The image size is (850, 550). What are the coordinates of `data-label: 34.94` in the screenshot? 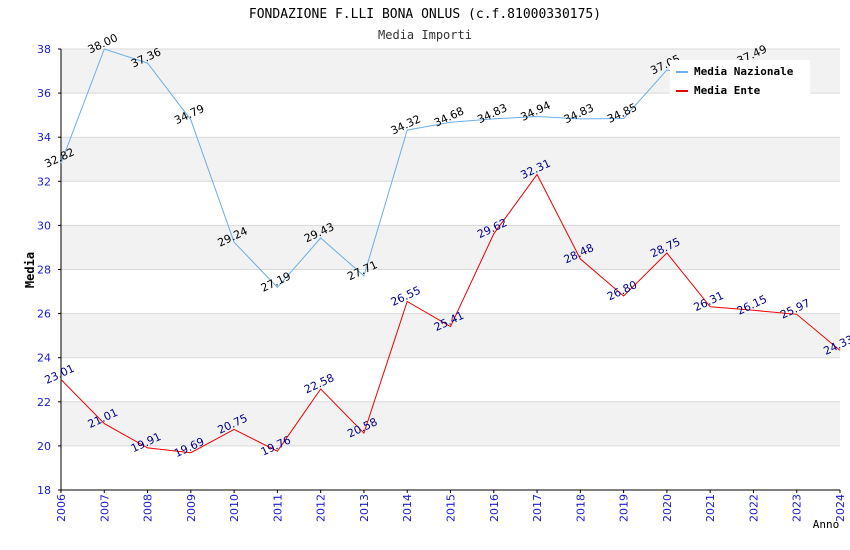 It's located at (536, 111).